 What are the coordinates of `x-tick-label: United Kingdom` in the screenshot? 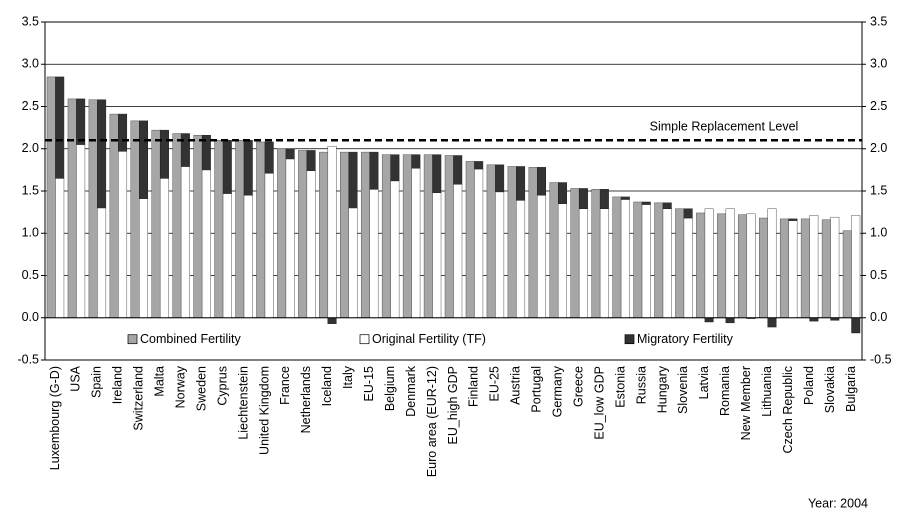 It's located at (264, 410).